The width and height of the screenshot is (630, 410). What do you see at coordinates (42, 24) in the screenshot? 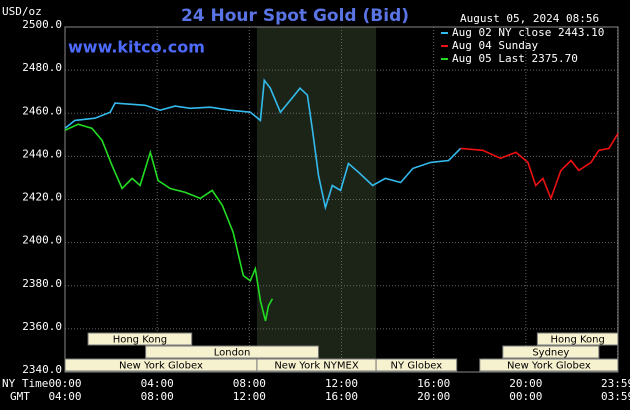
I see `y-tick-label: 2500.0` at bounding box center [42, 24].